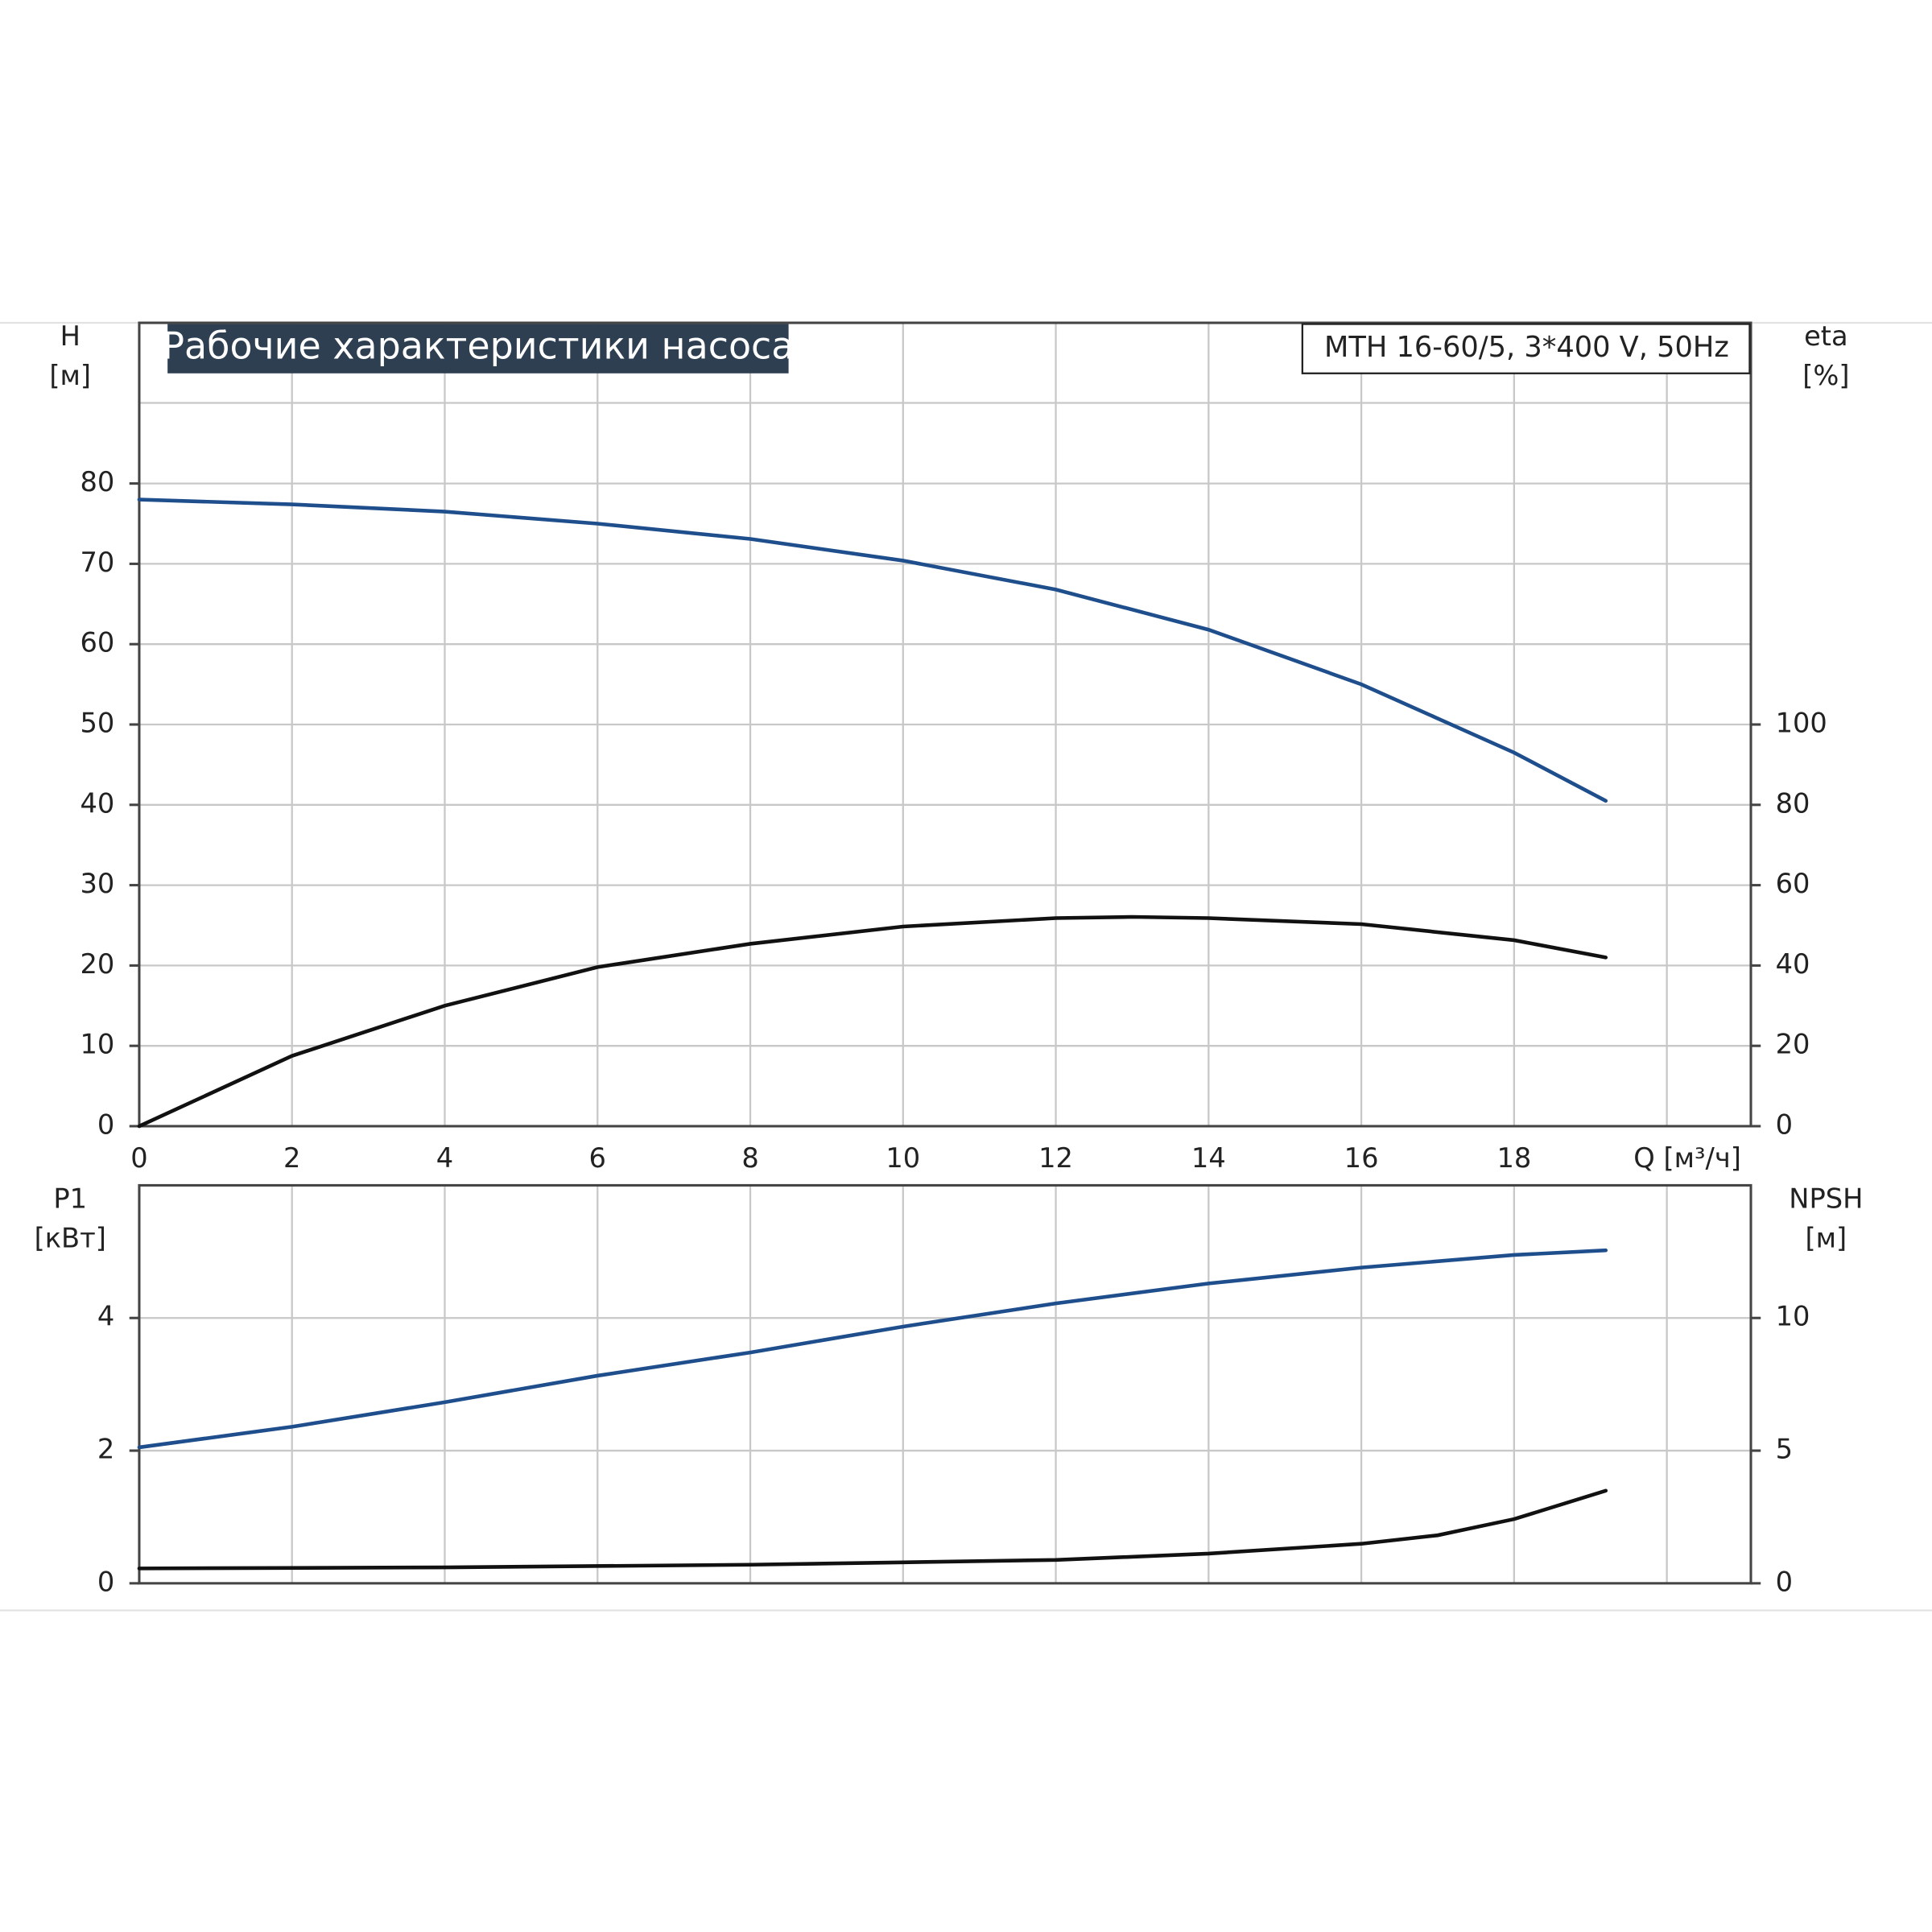  What do you see at coordinates (1793, 964) in the screenshot?
I see `y2-tick-label: 40` at bounding box center [1793, 964].